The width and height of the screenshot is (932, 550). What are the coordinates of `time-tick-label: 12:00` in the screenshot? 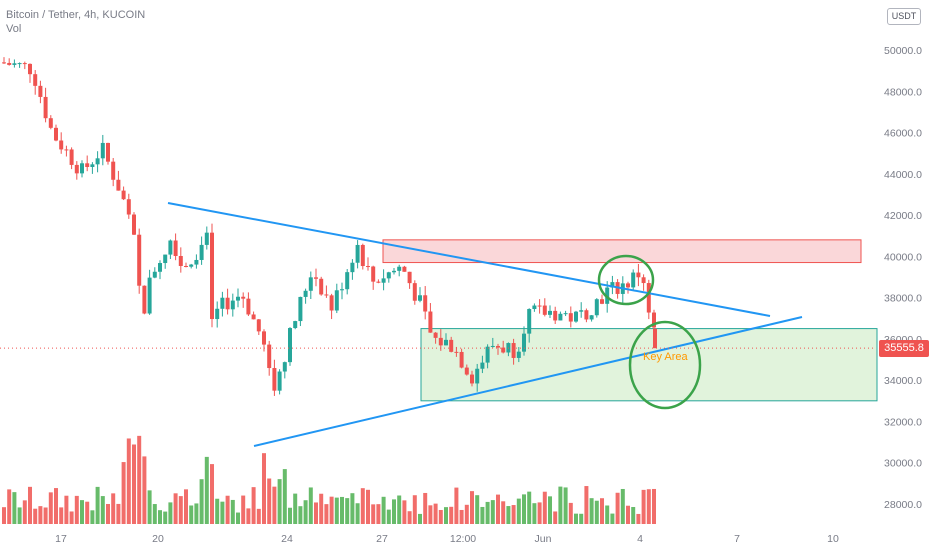 It's located at (463, 539).